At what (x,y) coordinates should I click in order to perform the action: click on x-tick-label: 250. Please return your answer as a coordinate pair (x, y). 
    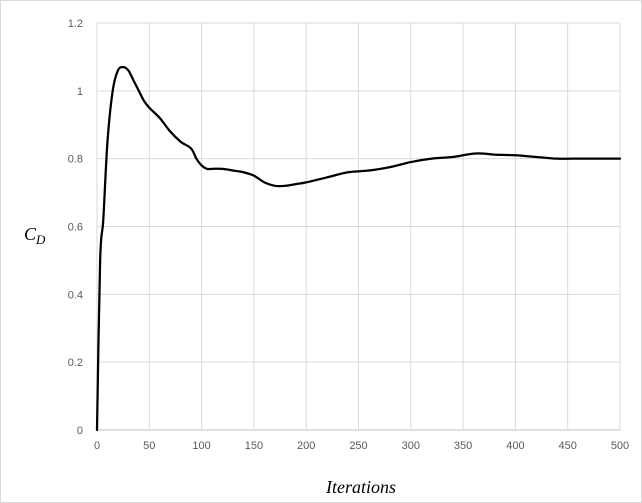
    Looking at the image, I should click on (358, 446).